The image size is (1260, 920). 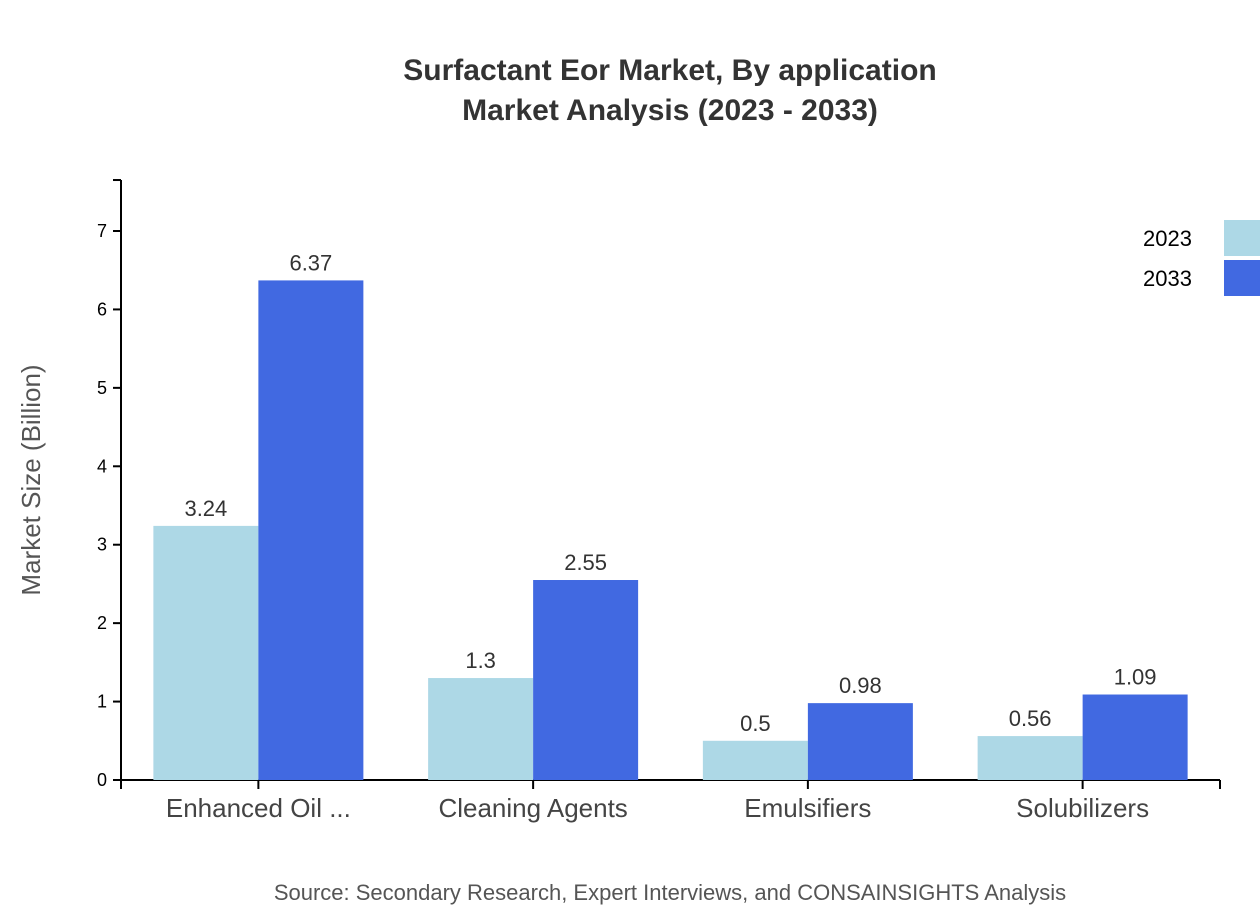 I want to click on y-tick-label: 3, so click(x=102, y=545).